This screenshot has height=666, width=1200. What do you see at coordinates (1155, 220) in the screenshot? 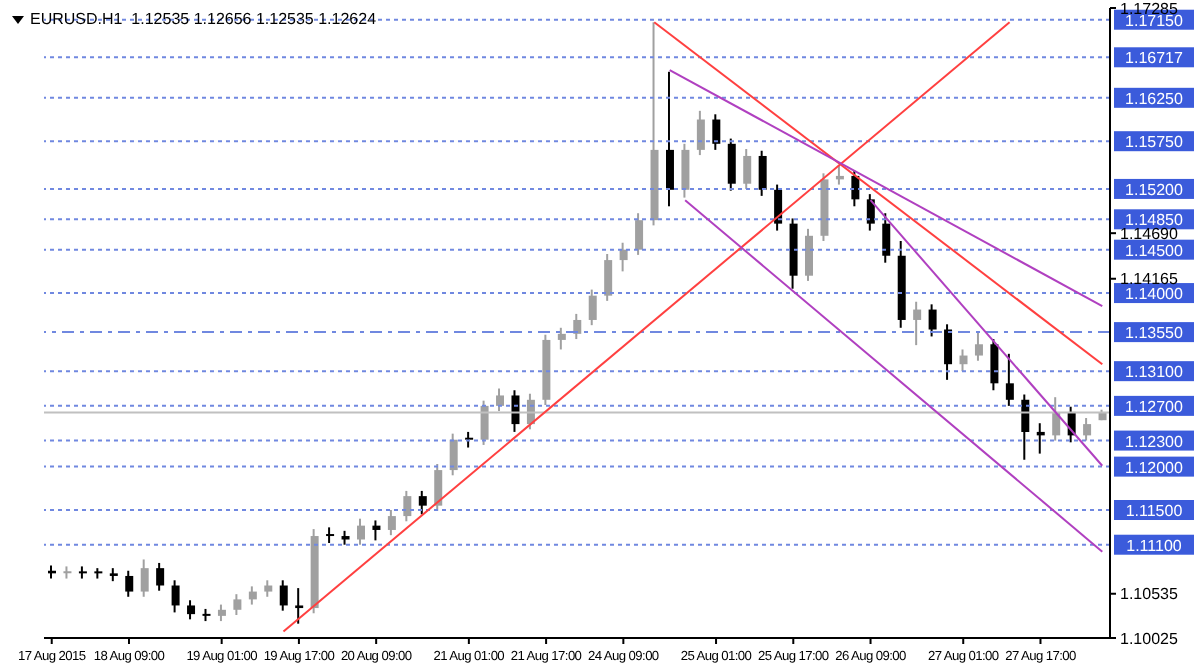
I see `ref-line-label: 1.14850` at bounding box center [1155, 220].